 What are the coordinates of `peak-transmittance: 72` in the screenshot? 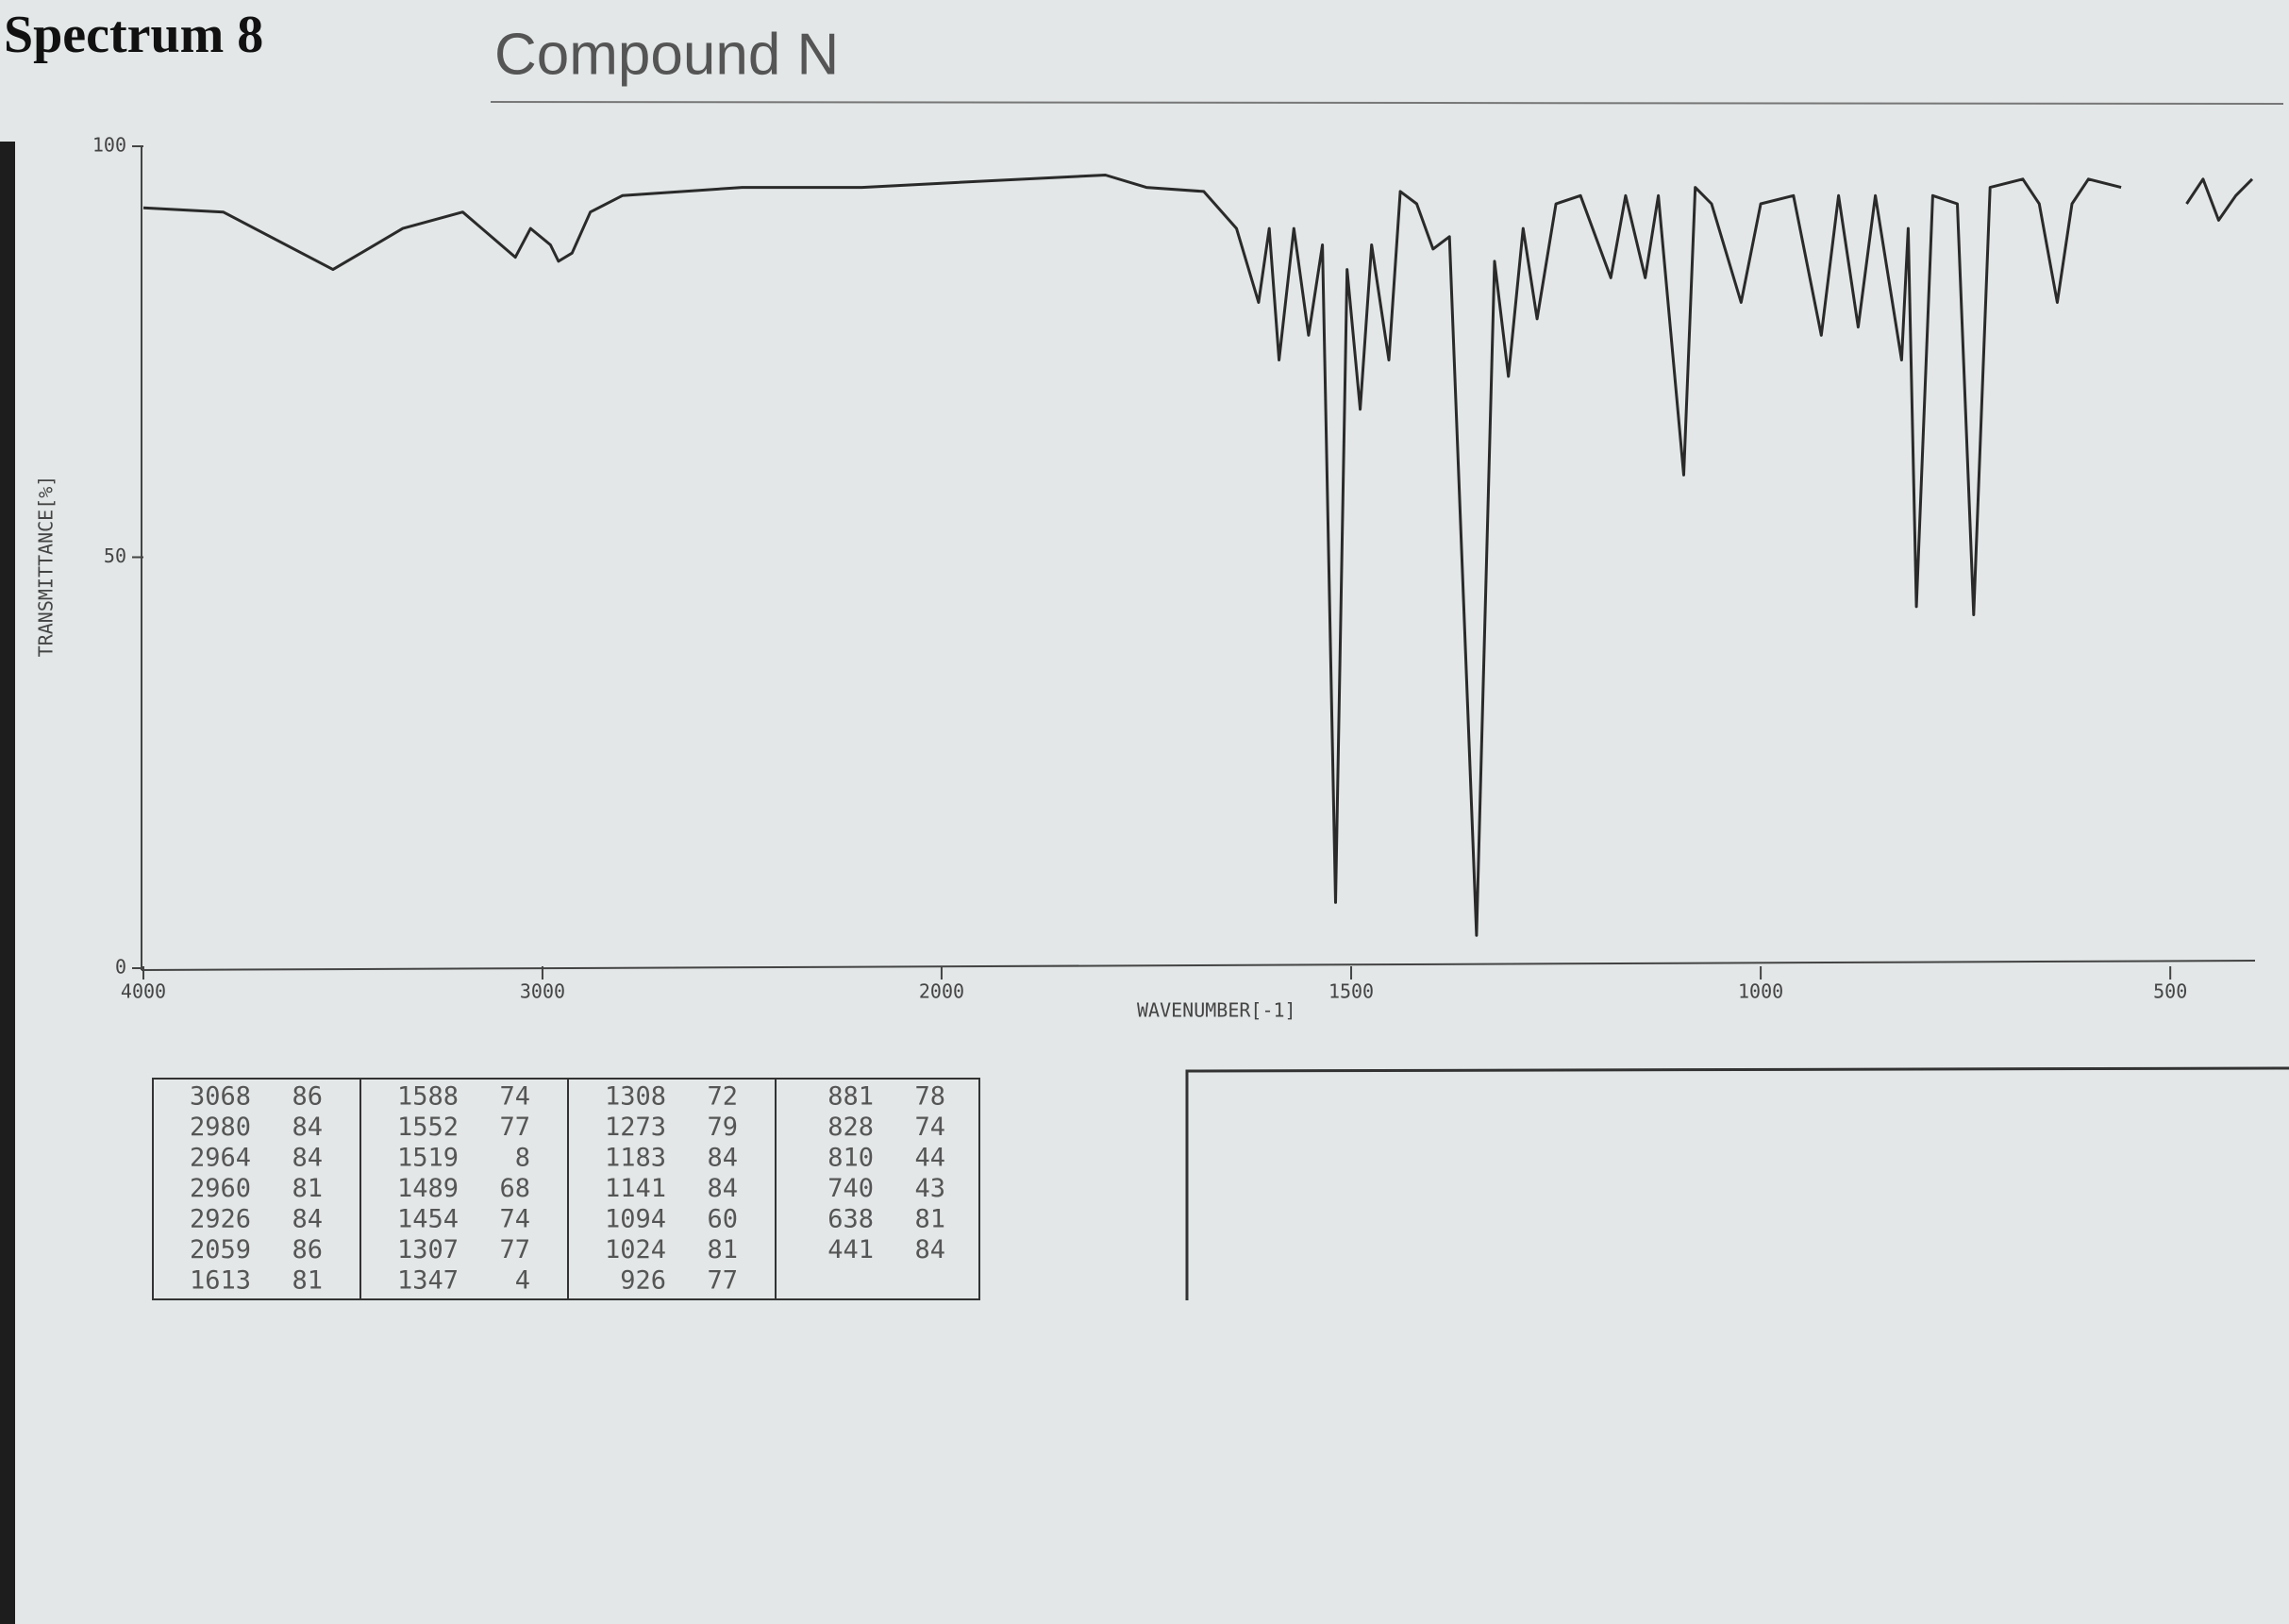 It's located at (722, 1097).